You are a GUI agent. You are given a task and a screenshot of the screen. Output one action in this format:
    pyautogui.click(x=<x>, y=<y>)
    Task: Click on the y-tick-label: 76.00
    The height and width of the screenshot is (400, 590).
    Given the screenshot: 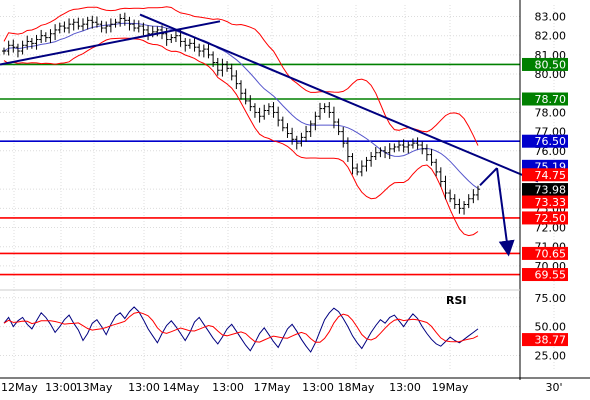 What is the action you would take?
    pyautogui.click(x=551, y=151)
    